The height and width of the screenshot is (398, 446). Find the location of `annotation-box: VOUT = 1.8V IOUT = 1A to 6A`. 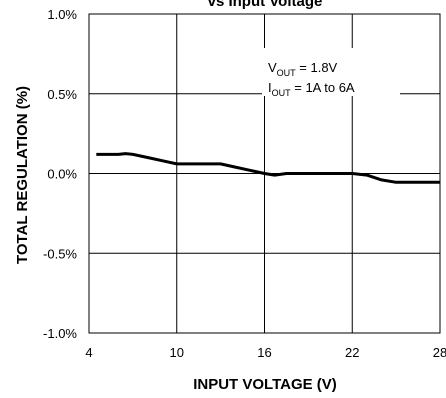

annotation-box: VOUT = 1.8V IOUT = 1A to 6A is located at coordinates (331, 73).